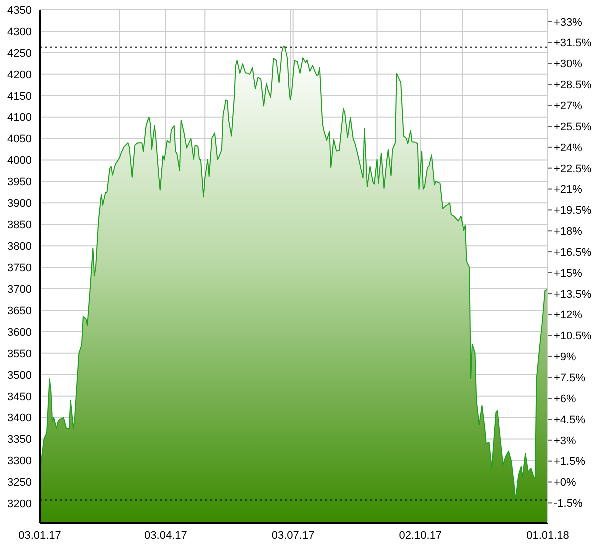 The width and height of the screenshot is (600, 550). Describe the element at coordinates (166, 536) in the screenshot. I see `x-tick-label: 03.04.17` at that location.